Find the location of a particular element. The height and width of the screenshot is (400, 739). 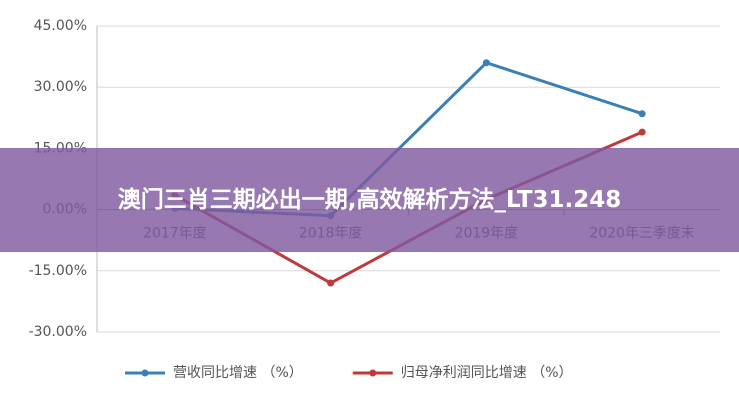

legend-label: 归母净利润同比增速 （%） is located at coordinates (487, 372).